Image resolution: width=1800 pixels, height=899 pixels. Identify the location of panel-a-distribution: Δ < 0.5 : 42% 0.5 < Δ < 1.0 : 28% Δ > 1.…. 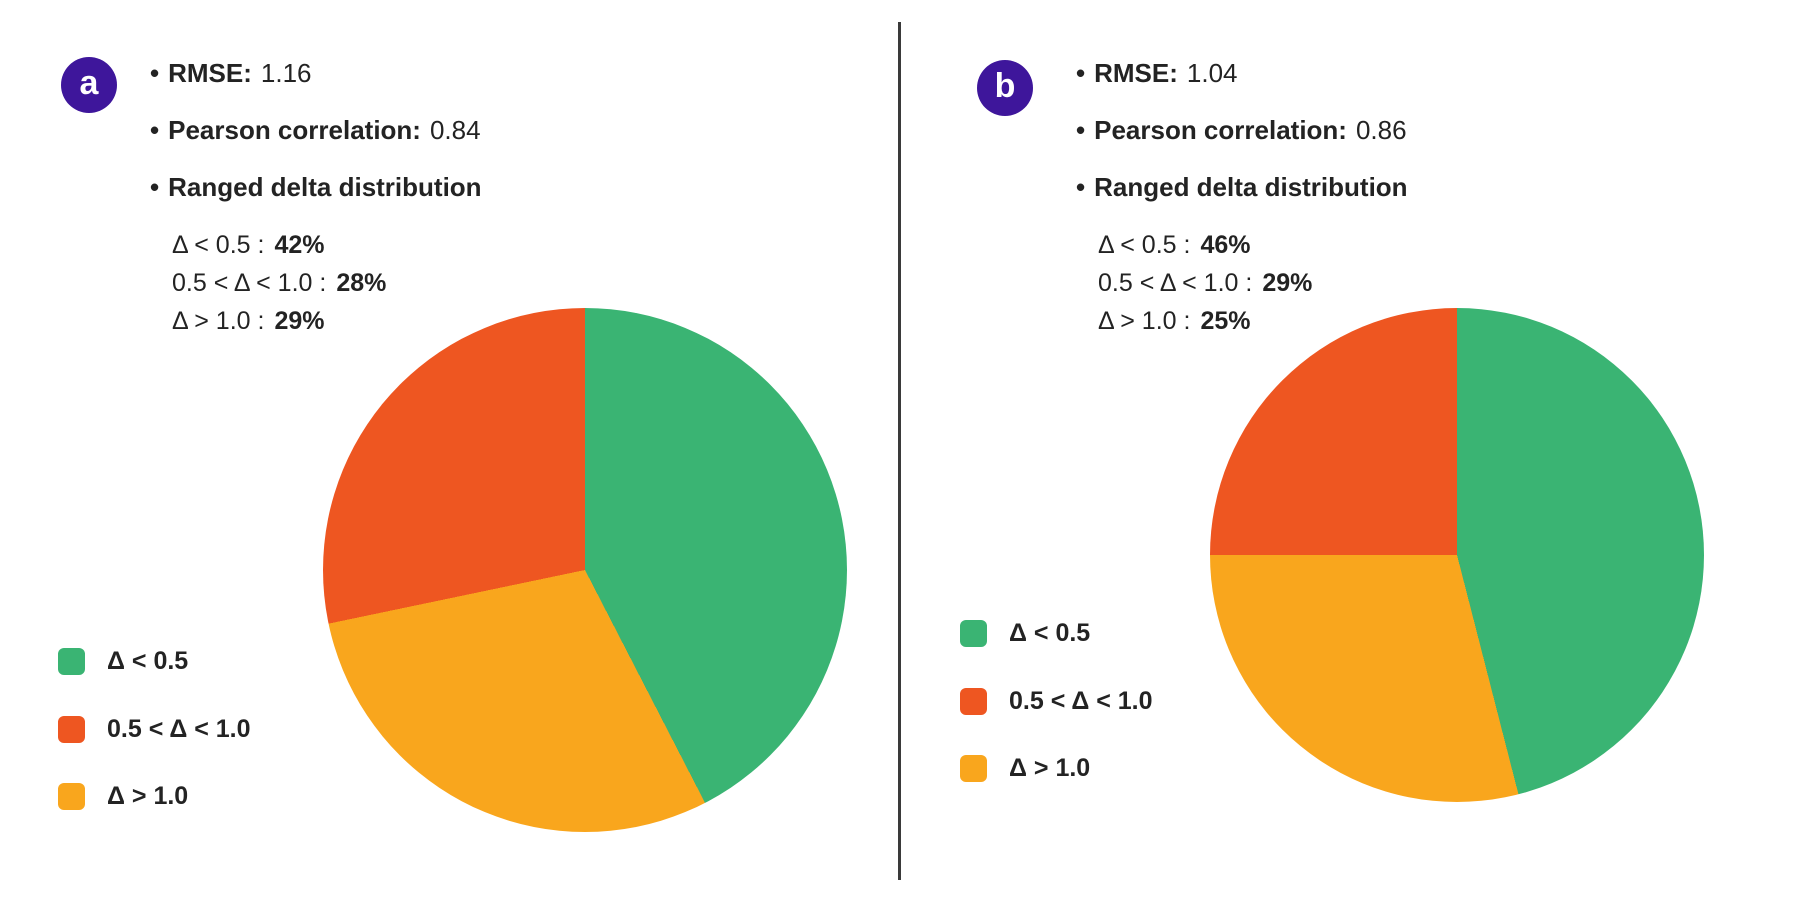
(327, 283).